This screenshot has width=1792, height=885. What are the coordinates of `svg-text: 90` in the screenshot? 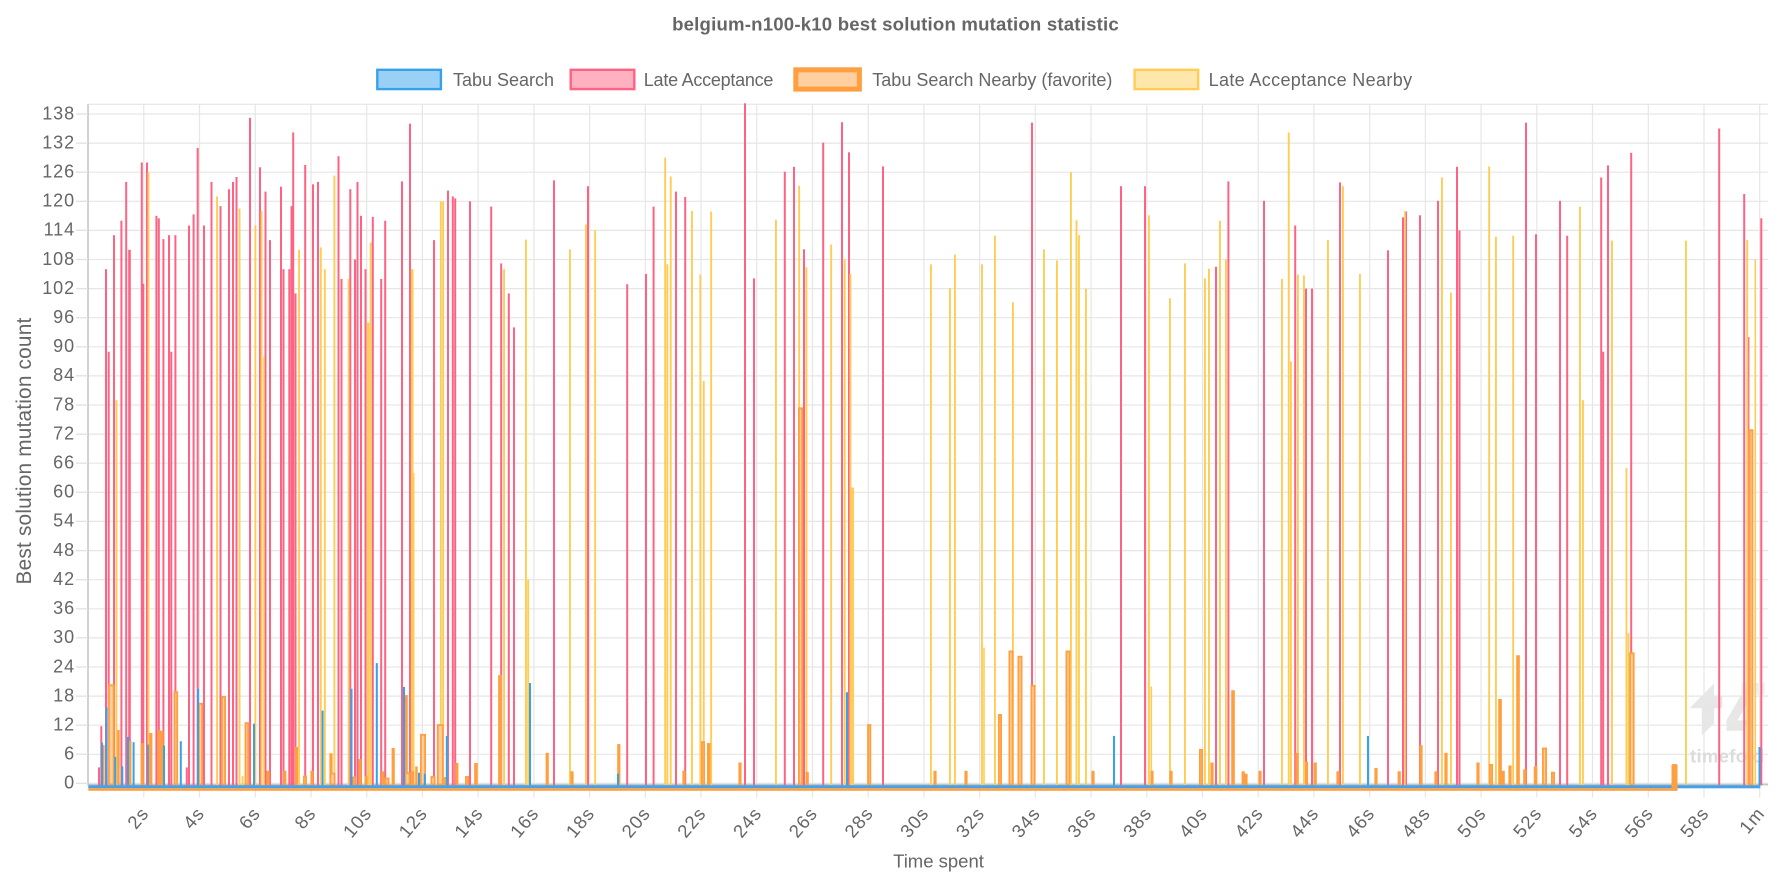 It's located at (64, 346).